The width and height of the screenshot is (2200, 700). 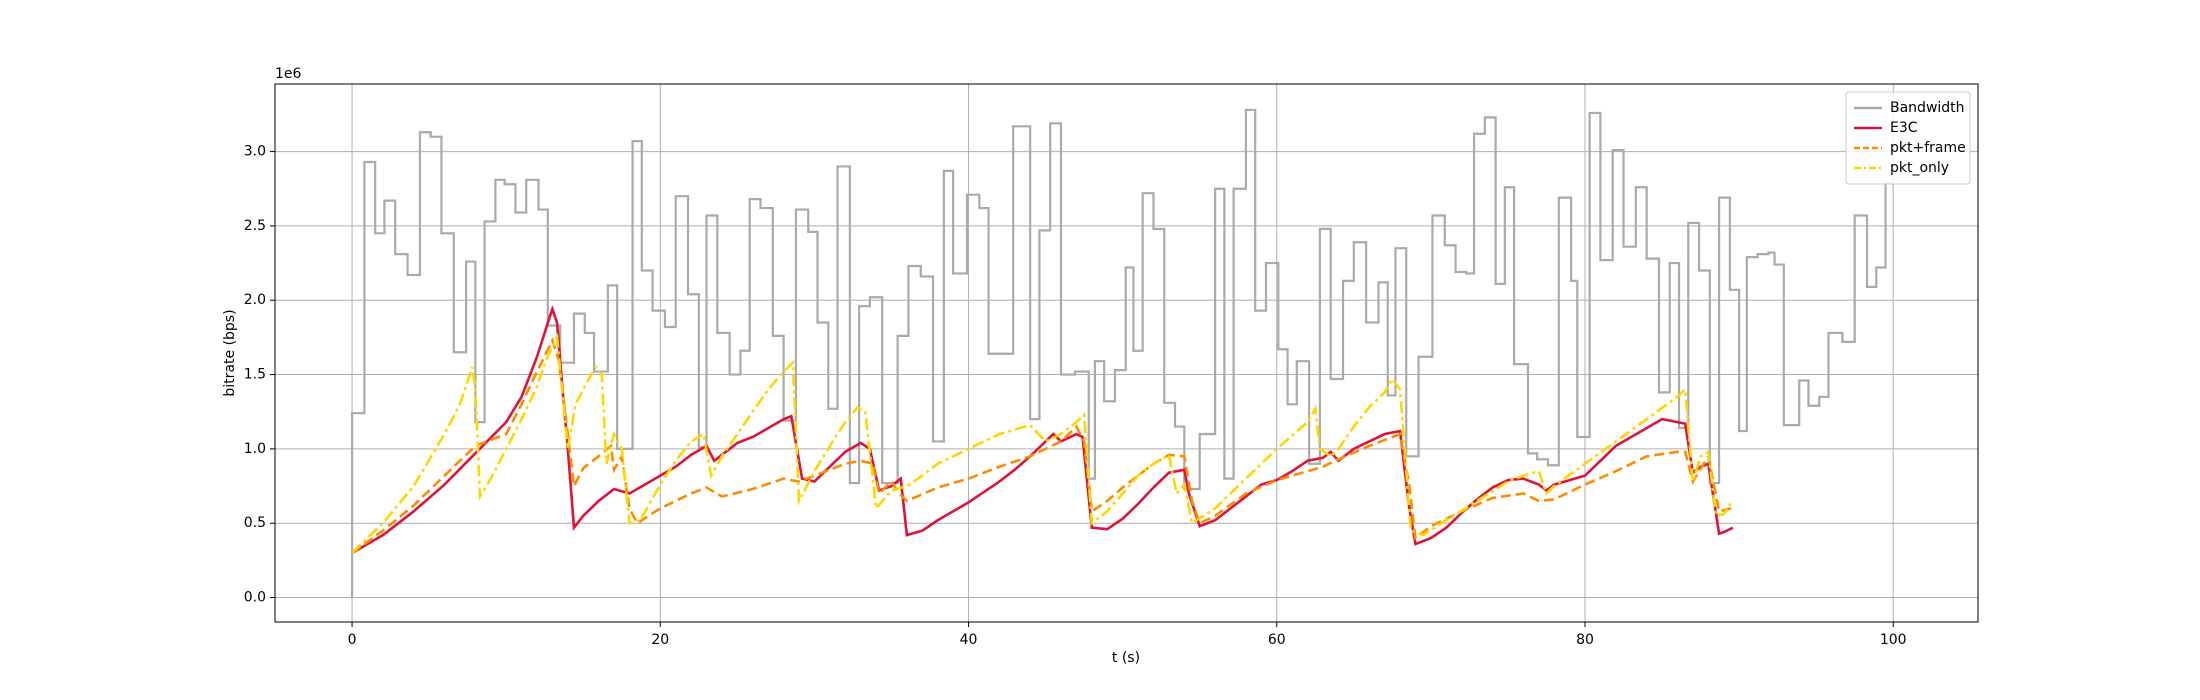 I want to click on y-tick-label: 3.0, so click(x=255, y=152).